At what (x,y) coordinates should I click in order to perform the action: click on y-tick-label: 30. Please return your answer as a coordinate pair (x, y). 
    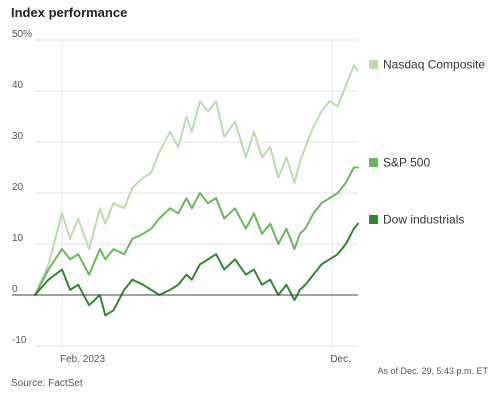
    Looking at the image, I should click on (18, 136).